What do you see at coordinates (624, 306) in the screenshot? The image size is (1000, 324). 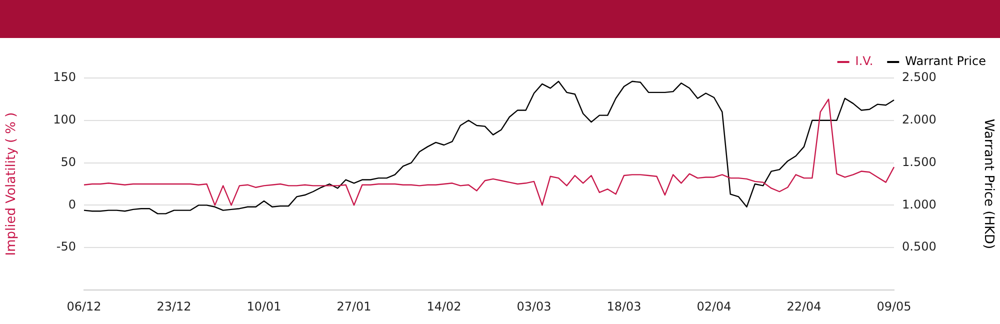 I see `x-tick-label: 18/03` at bounding box center [624, 306].